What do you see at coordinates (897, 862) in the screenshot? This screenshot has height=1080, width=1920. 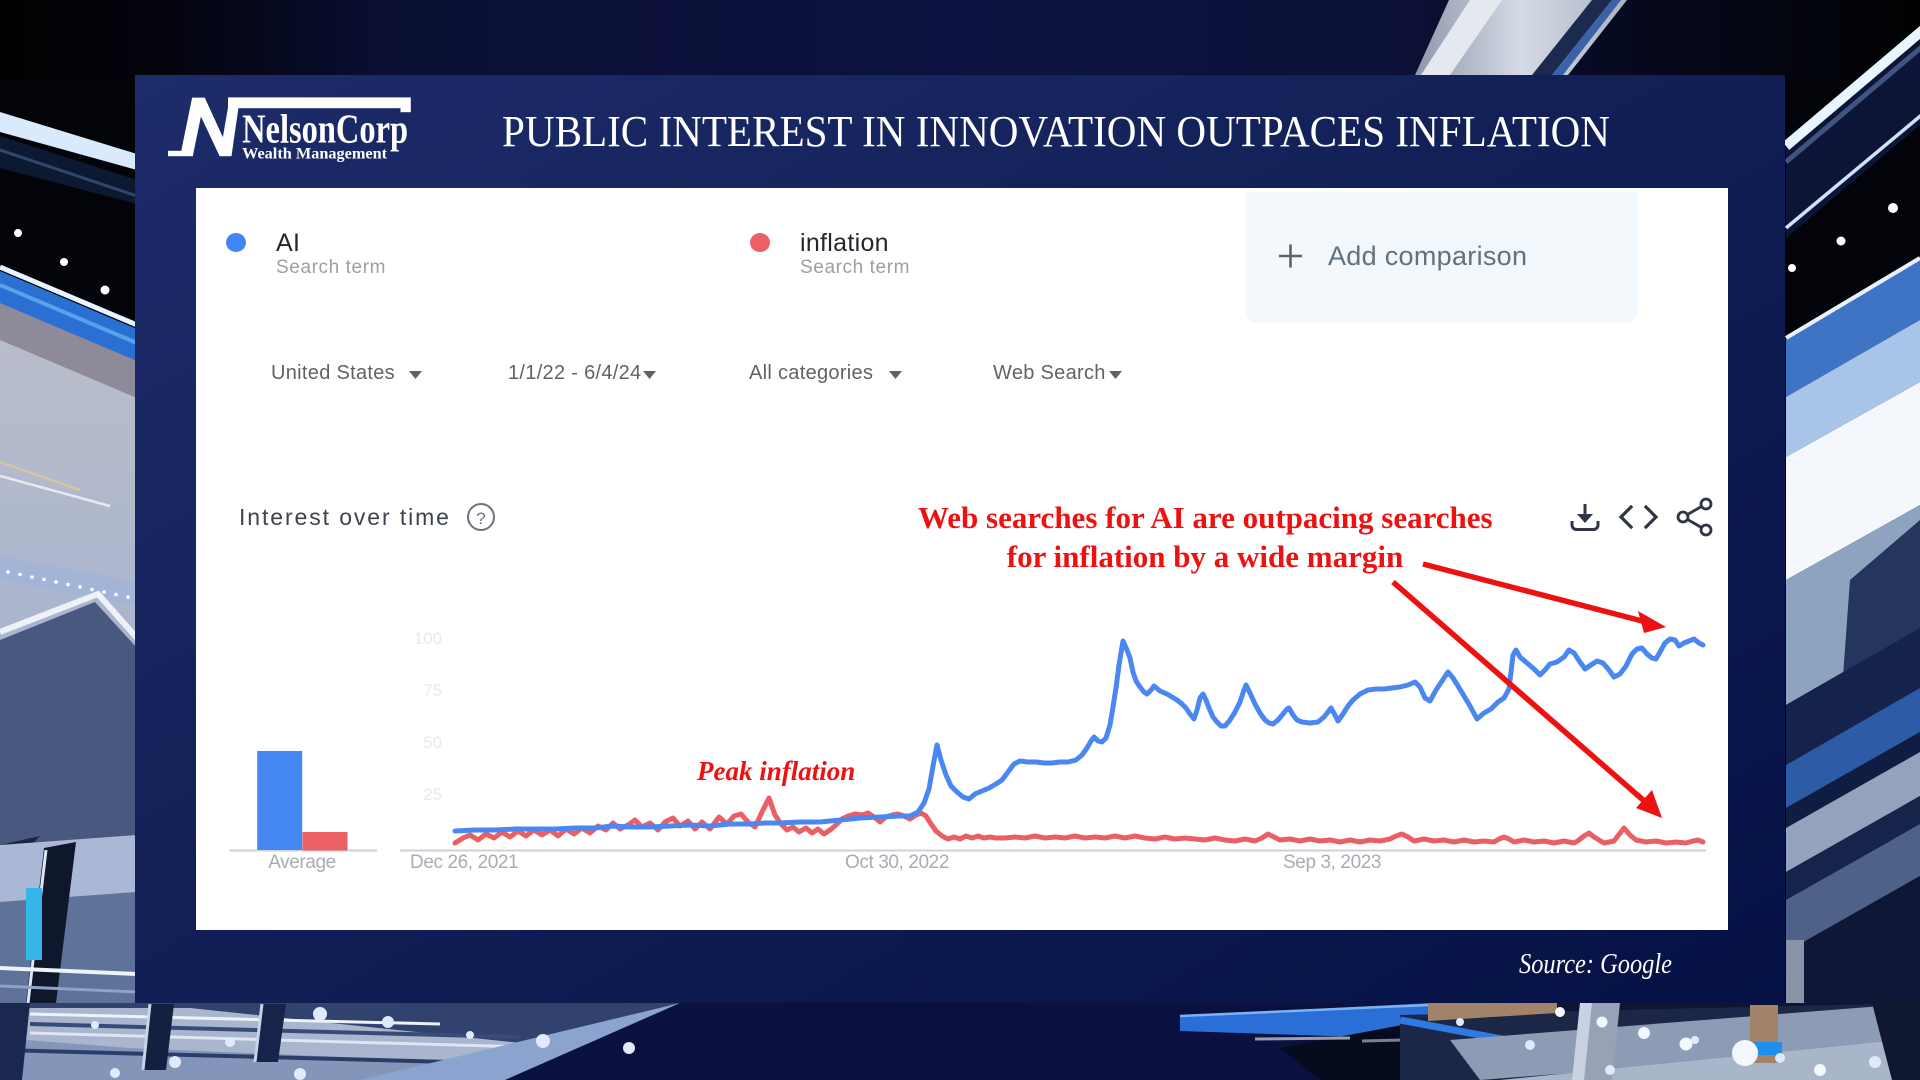 I see `svg-text: Oct 30, 2022` at bounding box center [897, 862].